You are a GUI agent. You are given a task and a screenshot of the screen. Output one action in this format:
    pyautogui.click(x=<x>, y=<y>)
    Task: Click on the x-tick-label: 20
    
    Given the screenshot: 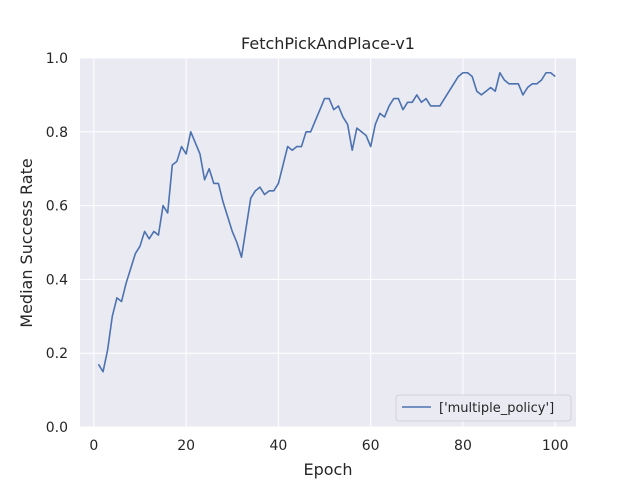 What is the action you would take?
    pyautogui.click(x=186, y=446)
    